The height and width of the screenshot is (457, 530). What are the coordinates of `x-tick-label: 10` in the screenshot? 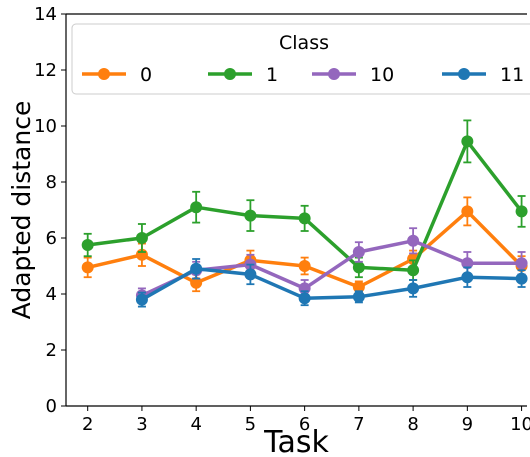 It's located at (520, 424).